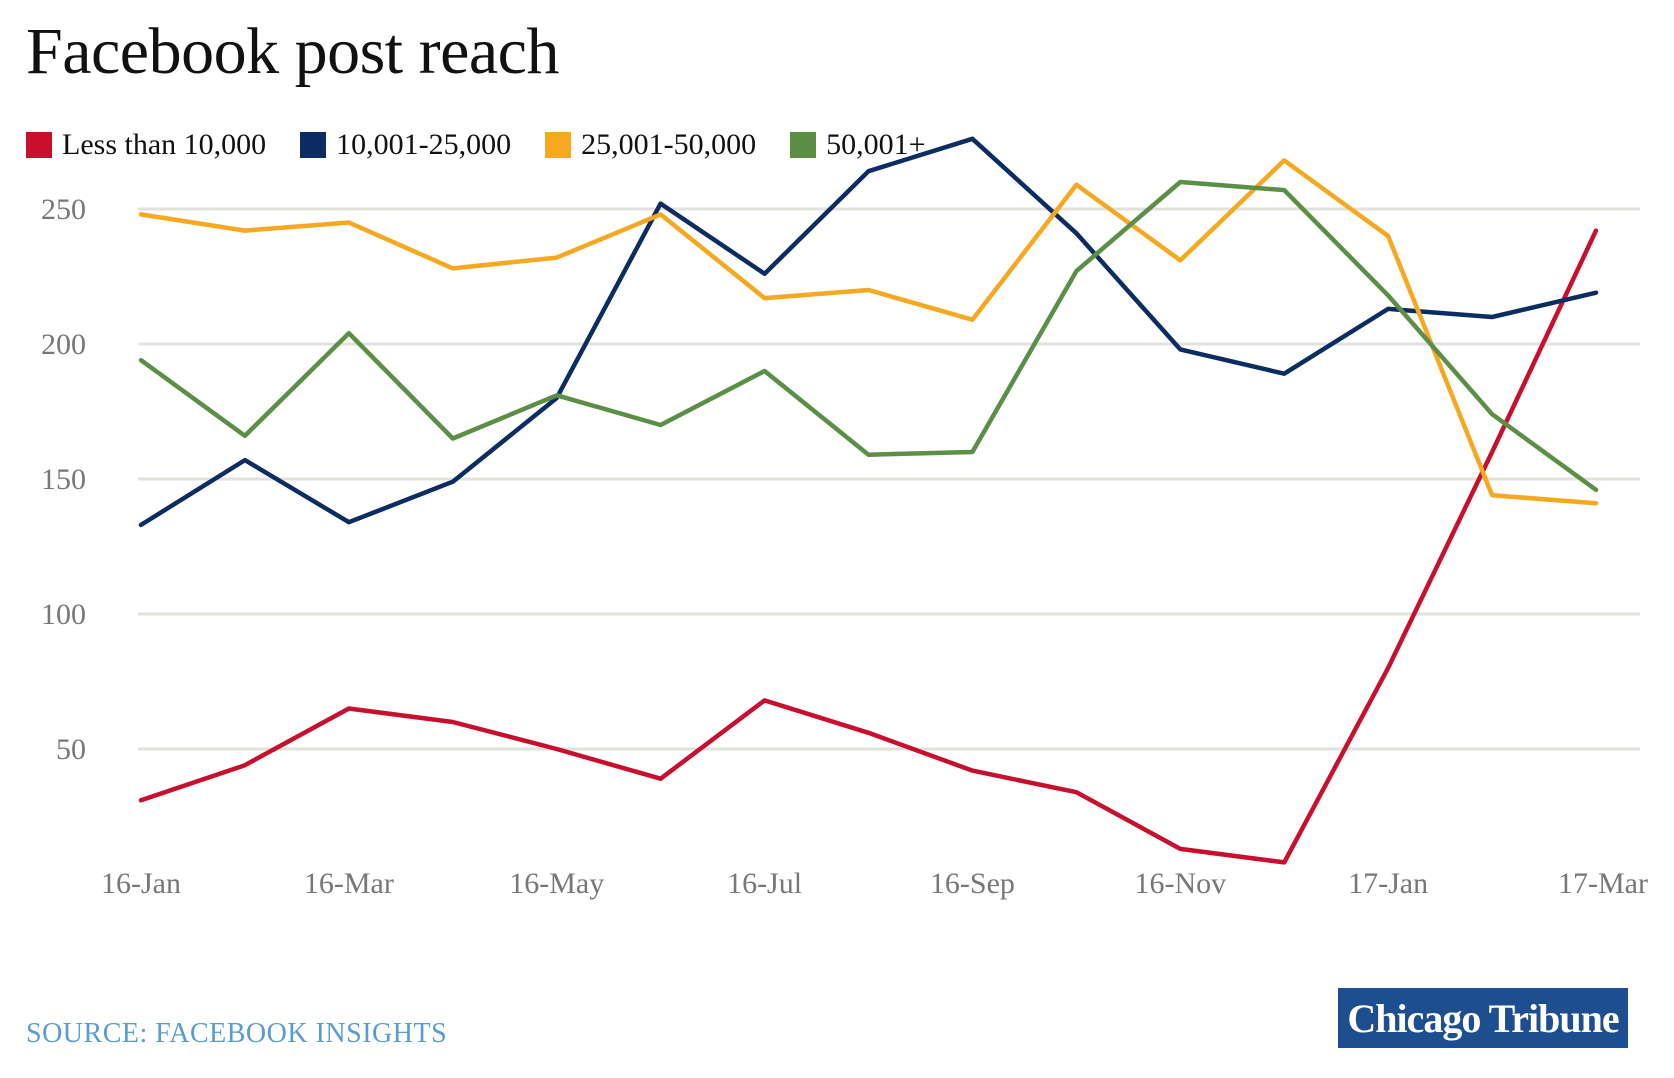  What do you see at coordinates (764, 883) in the screenshot?
I see `x-tick-label-16-jul: 16-Jul` at bounding box center [764, 883].